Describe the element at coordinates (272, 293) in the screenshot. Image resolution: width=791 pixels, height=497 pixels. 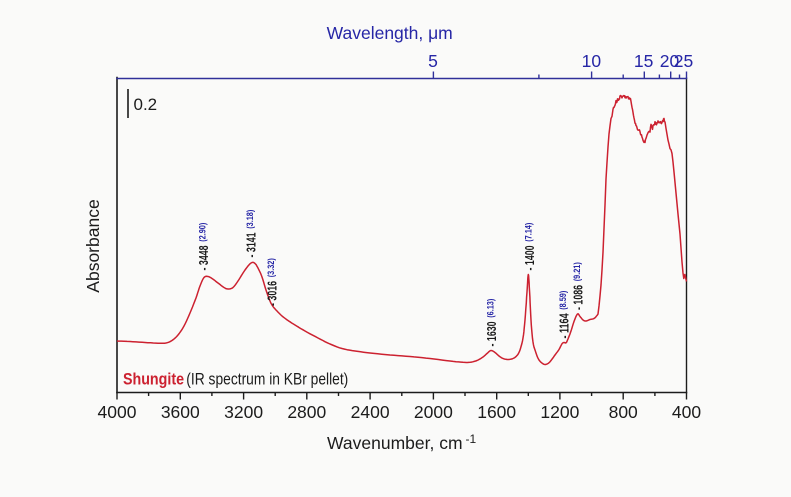
I see `svg-text: - 3016` at that location.